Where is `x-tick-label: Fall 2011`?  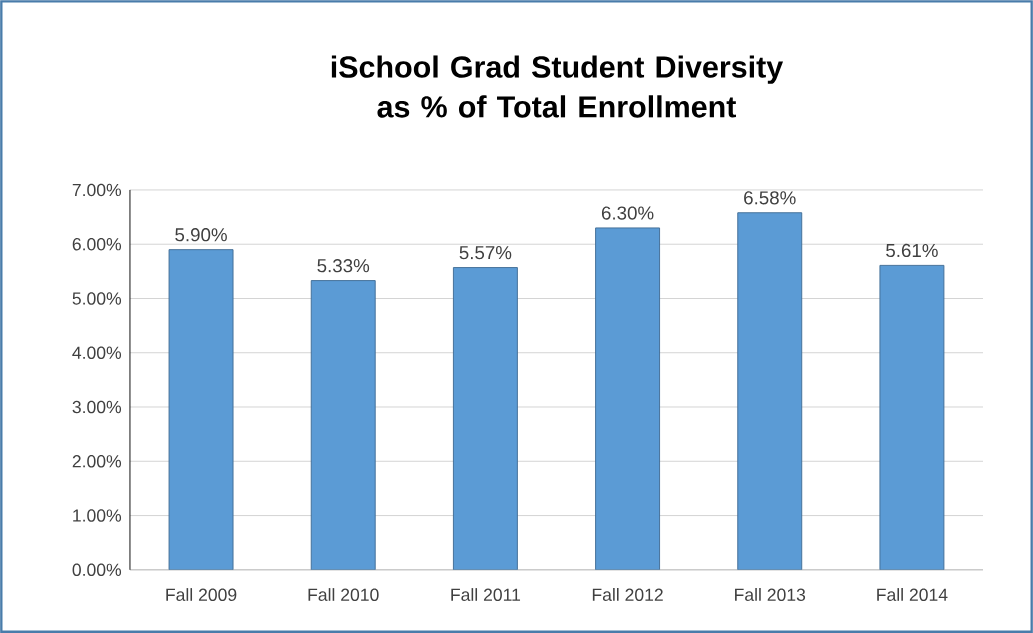
x-tick-label: Fall 2011 is located at coordinates (486, 594).